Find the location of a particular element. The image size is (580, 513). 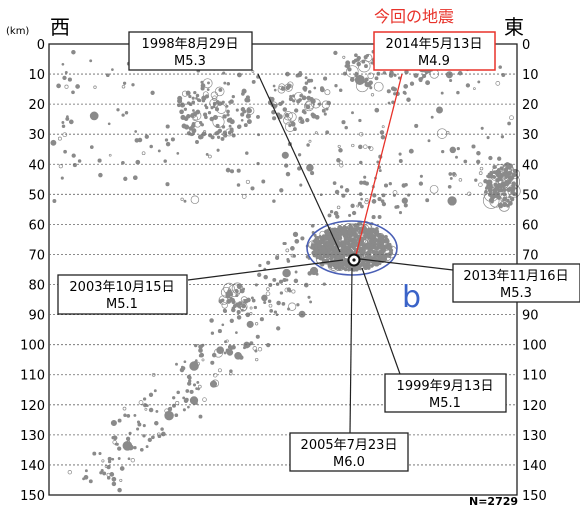

leader-2014 is located at coordinates (378, 166).